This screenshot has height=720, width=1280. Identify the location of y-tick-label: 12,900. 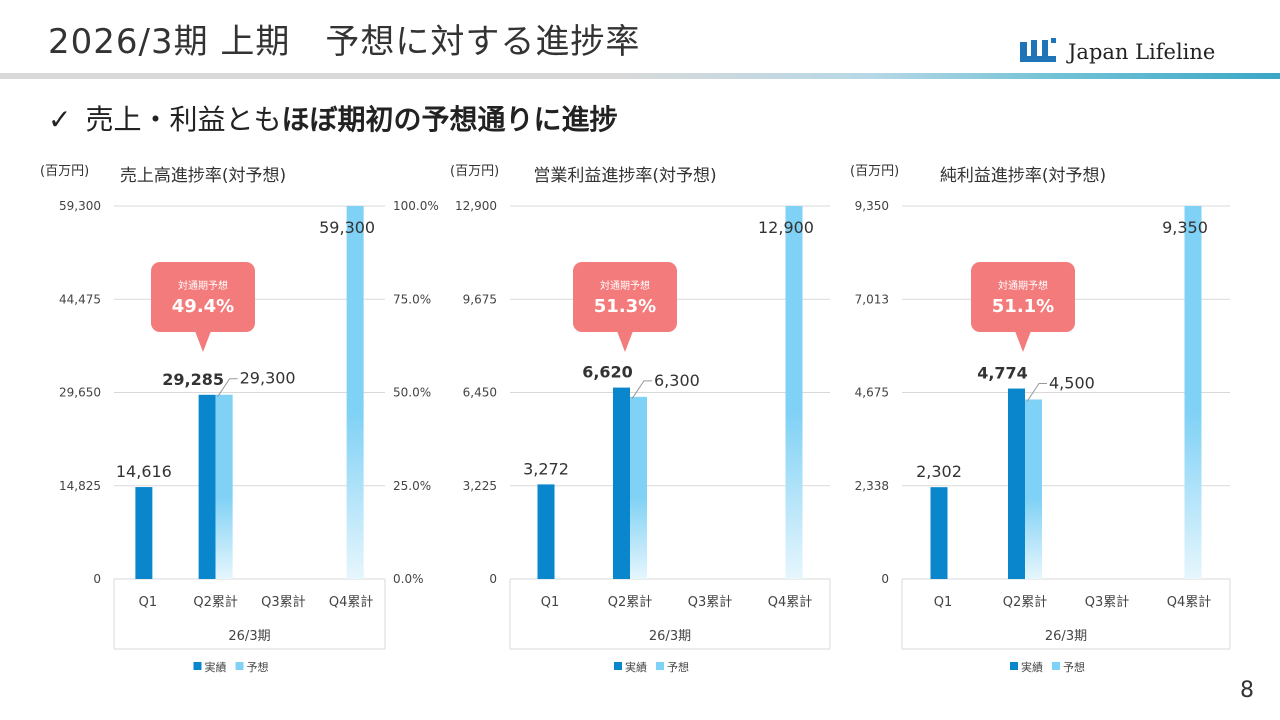
(476, 206).